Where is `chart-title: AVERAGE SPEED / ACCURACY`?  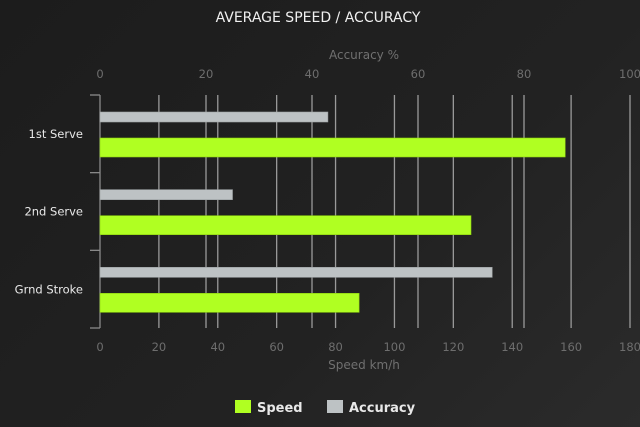
chart-title: AVERAGE SPEED / ACCURACY is located at coordinates (318, 18).